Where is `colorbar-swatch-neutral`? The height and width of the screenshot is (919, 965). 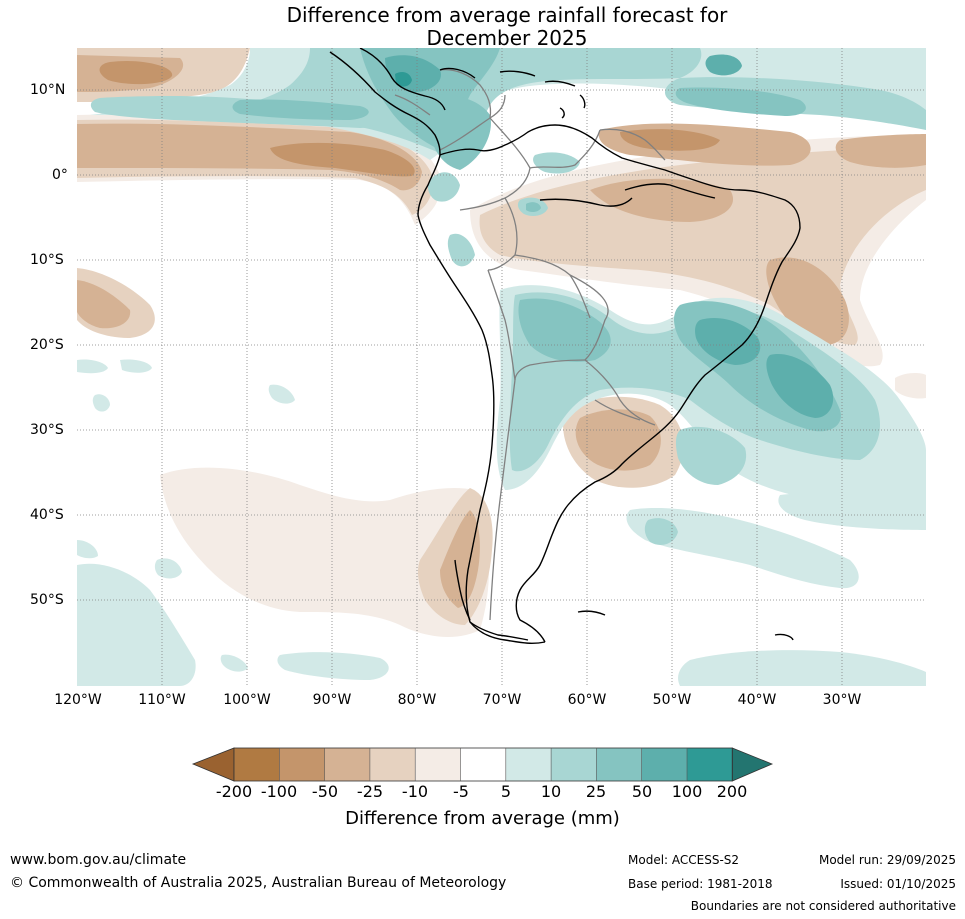
colorbar-swatch-neutral is located at coordinates (483, 764).